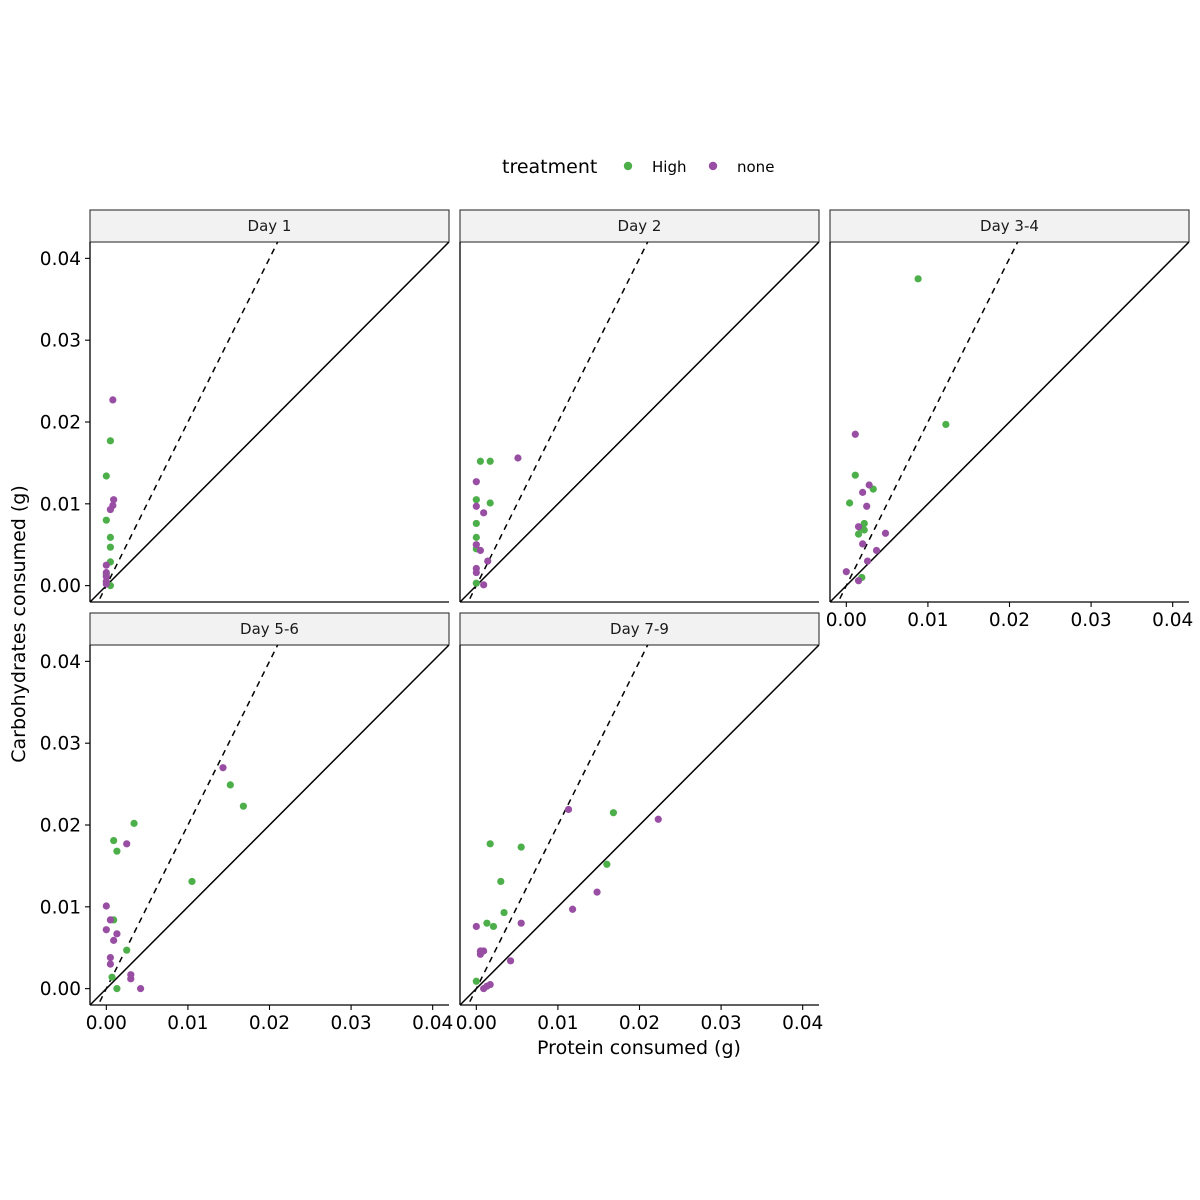 Image resolution: width=1200 pixels, height=1200 pixels. I want to click on facet-strip-label: Day 3-4, so click(1009, 226).